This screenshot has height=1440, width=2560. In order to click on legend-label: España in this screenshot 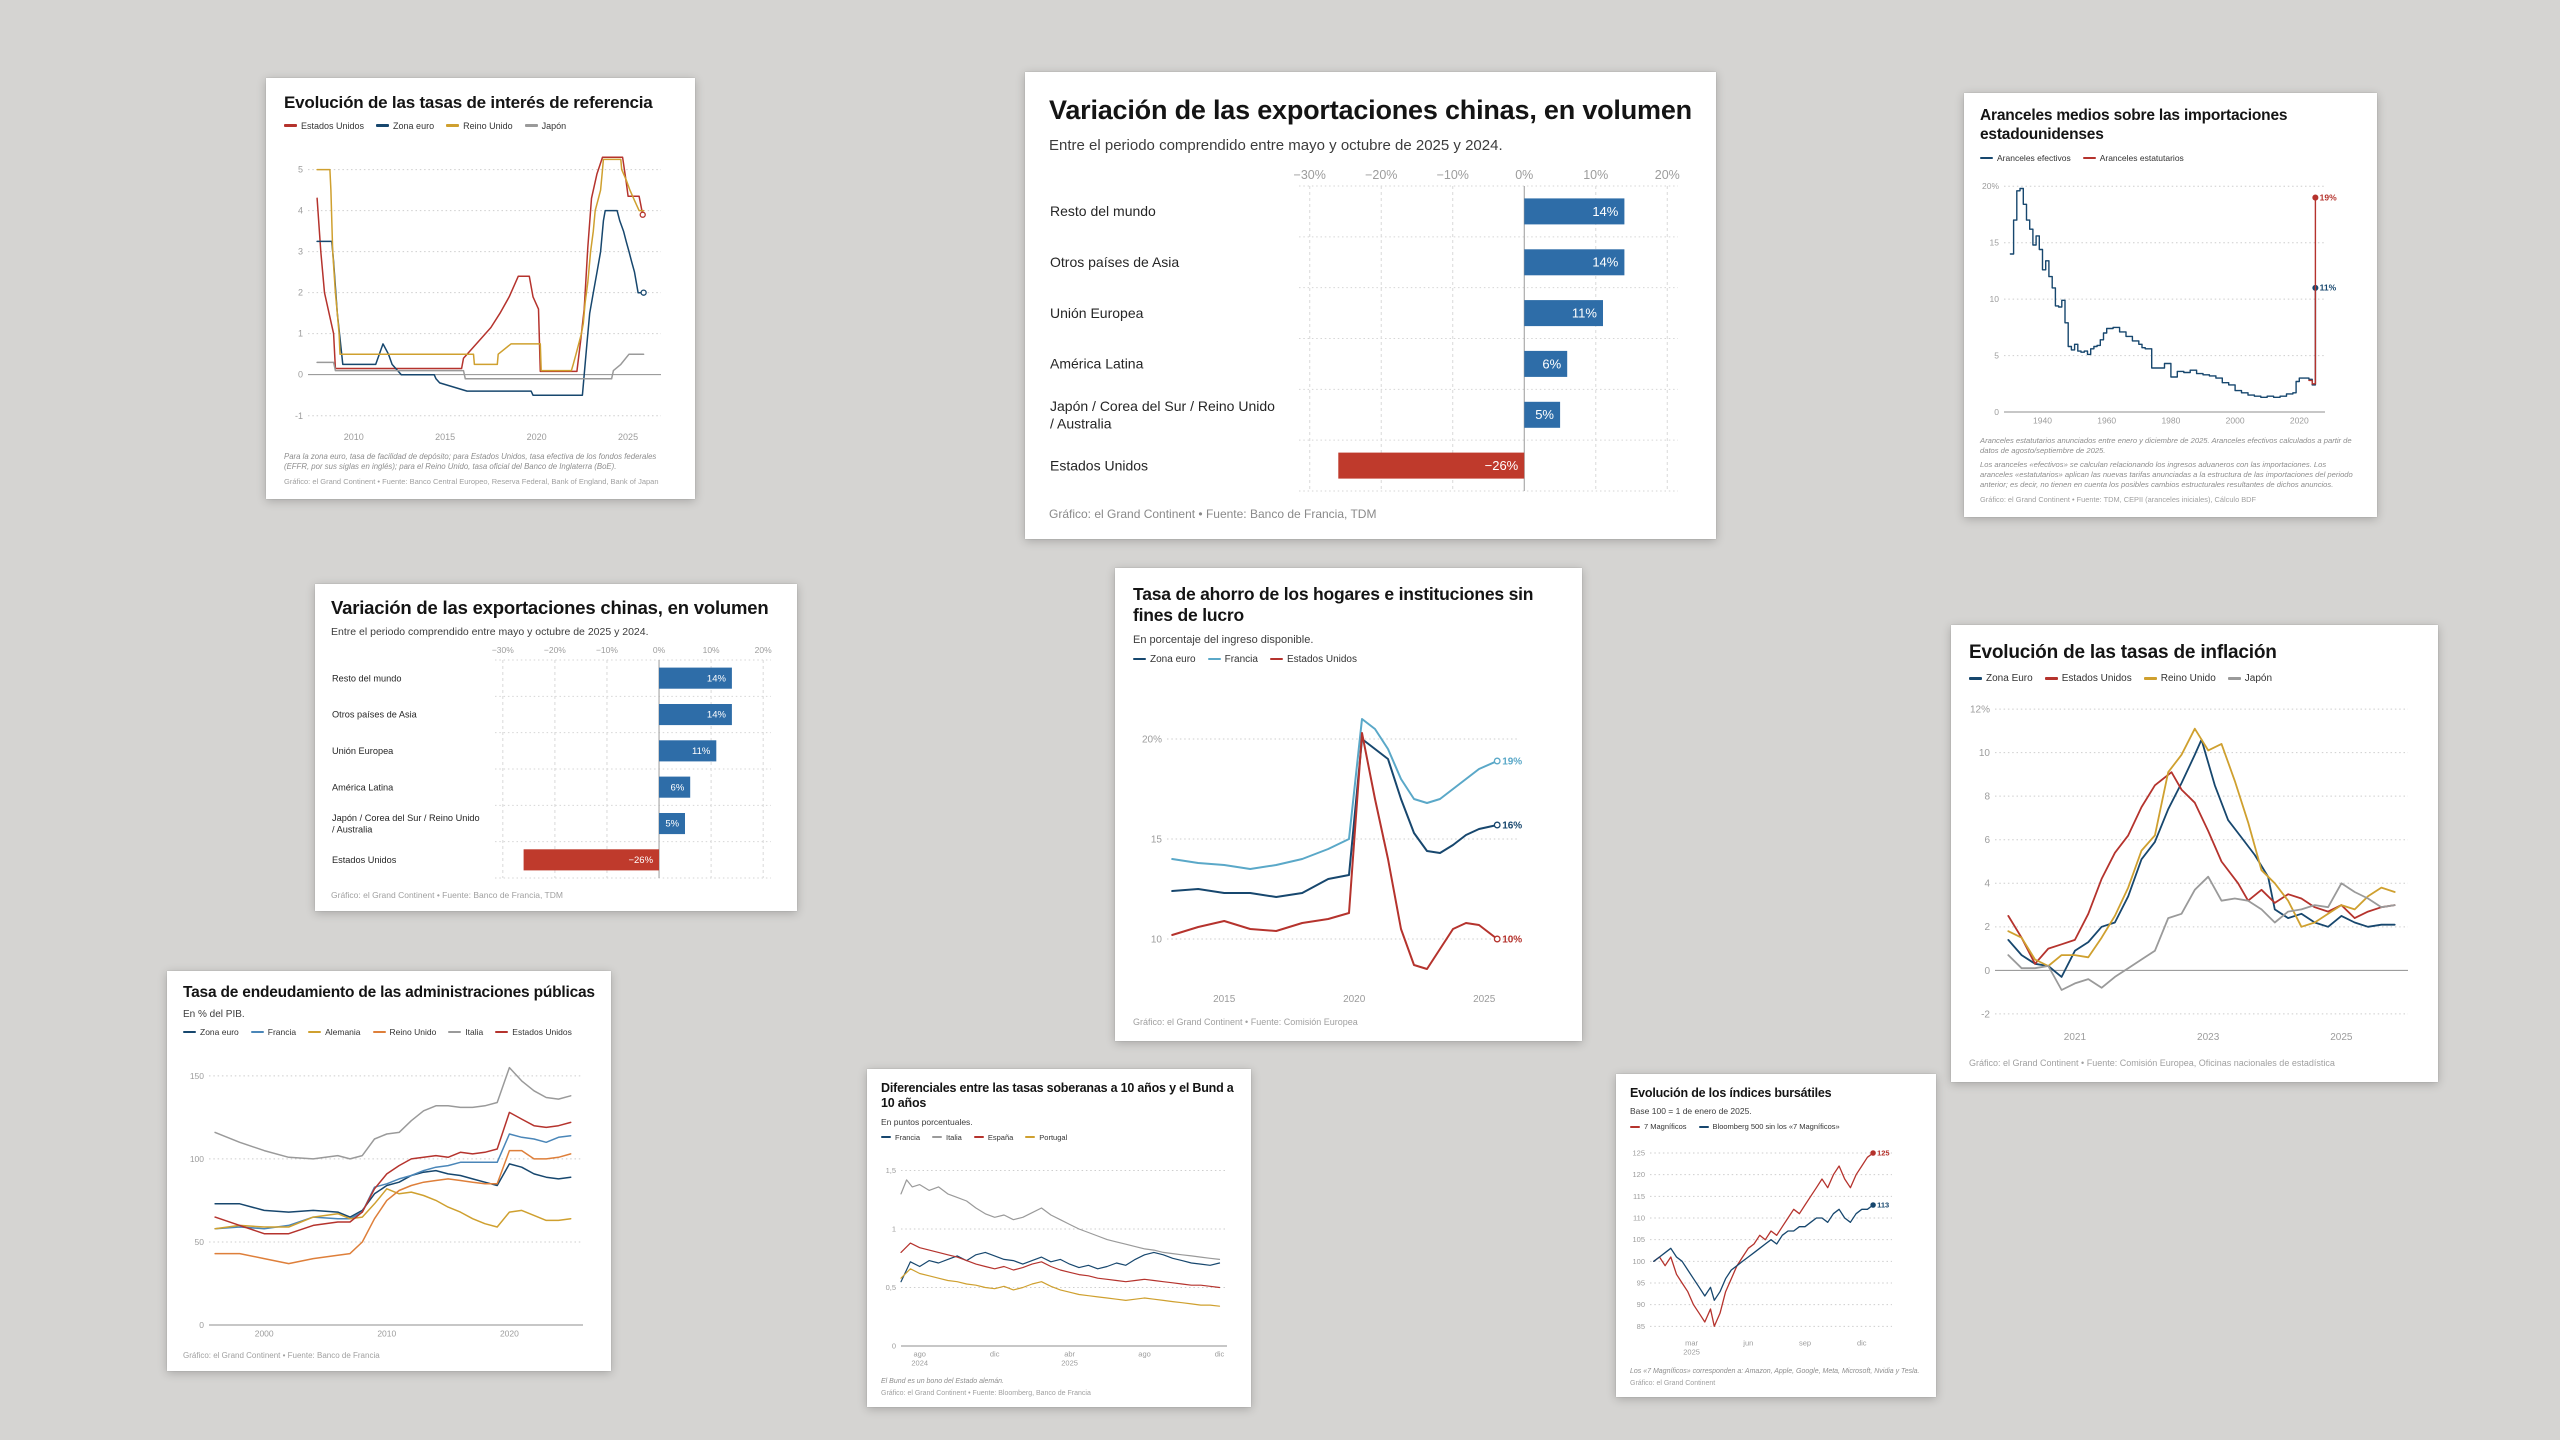, I will do `click(1000, 1137)`.